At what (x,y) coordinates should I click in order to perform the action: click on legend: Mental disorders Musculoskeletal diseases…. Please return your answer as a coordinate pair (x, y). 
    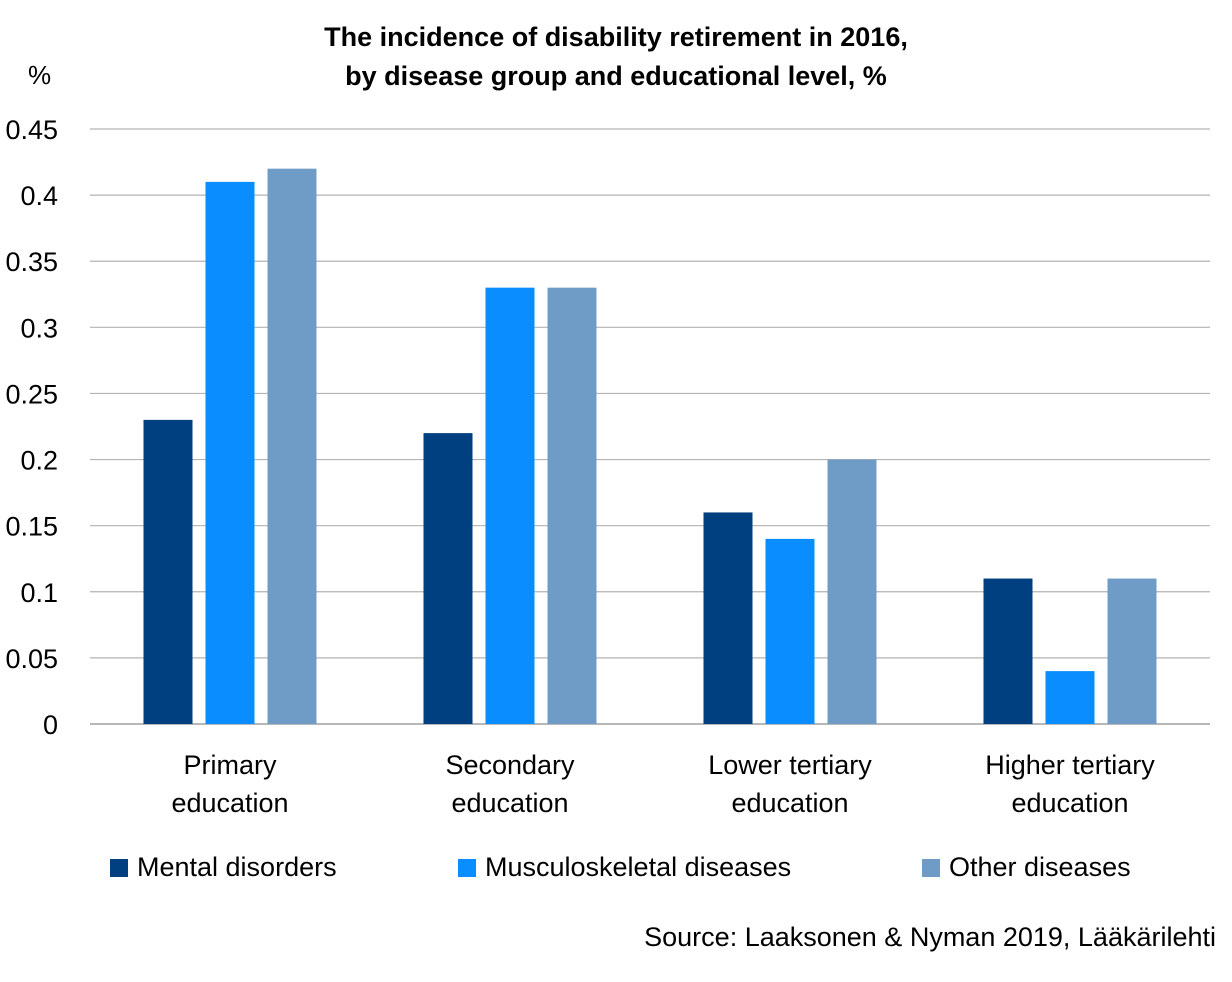
    Looking at the image, I should click on (616, 872).